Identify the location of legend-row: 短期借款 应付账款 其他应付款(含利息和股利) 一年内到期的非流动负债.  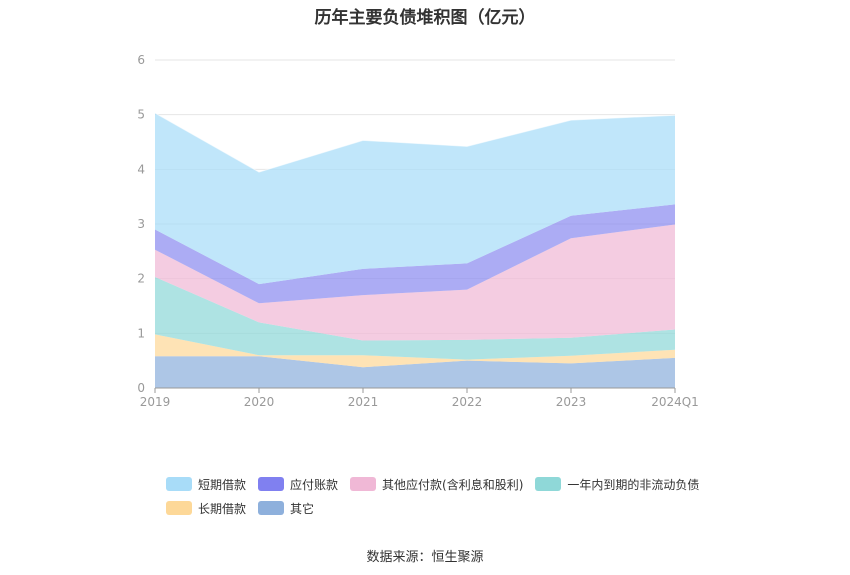
(446, 484).